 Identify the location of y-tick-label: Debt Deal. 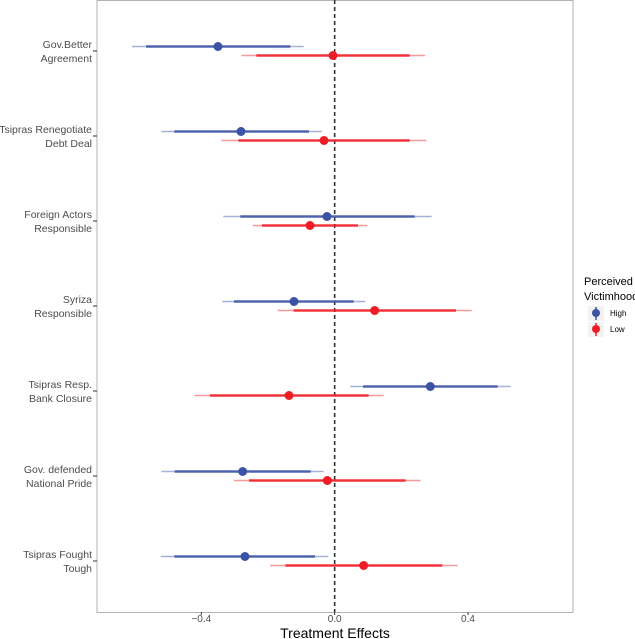
(68, 144).